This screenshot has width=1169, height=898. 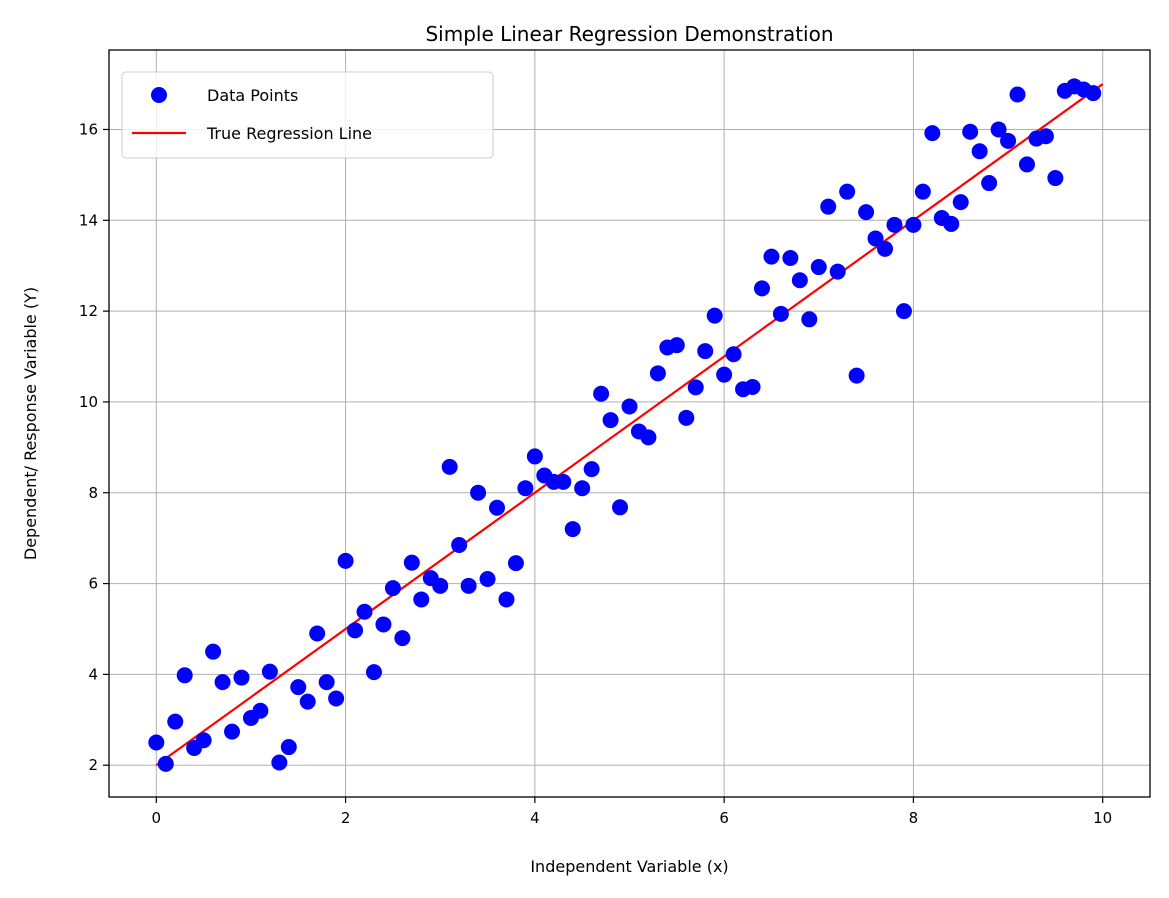 I want to click on y-tick-label: 16, so click(x=88, y=129).